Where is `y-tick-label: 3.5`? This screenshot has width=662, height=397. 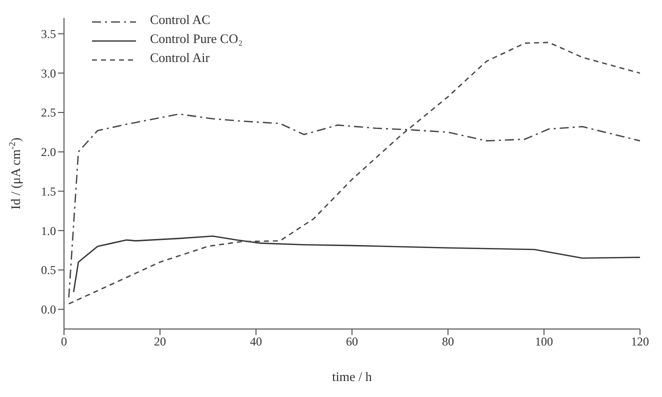 y-tick-label: 3.5 is located at coordinates (48, 34).